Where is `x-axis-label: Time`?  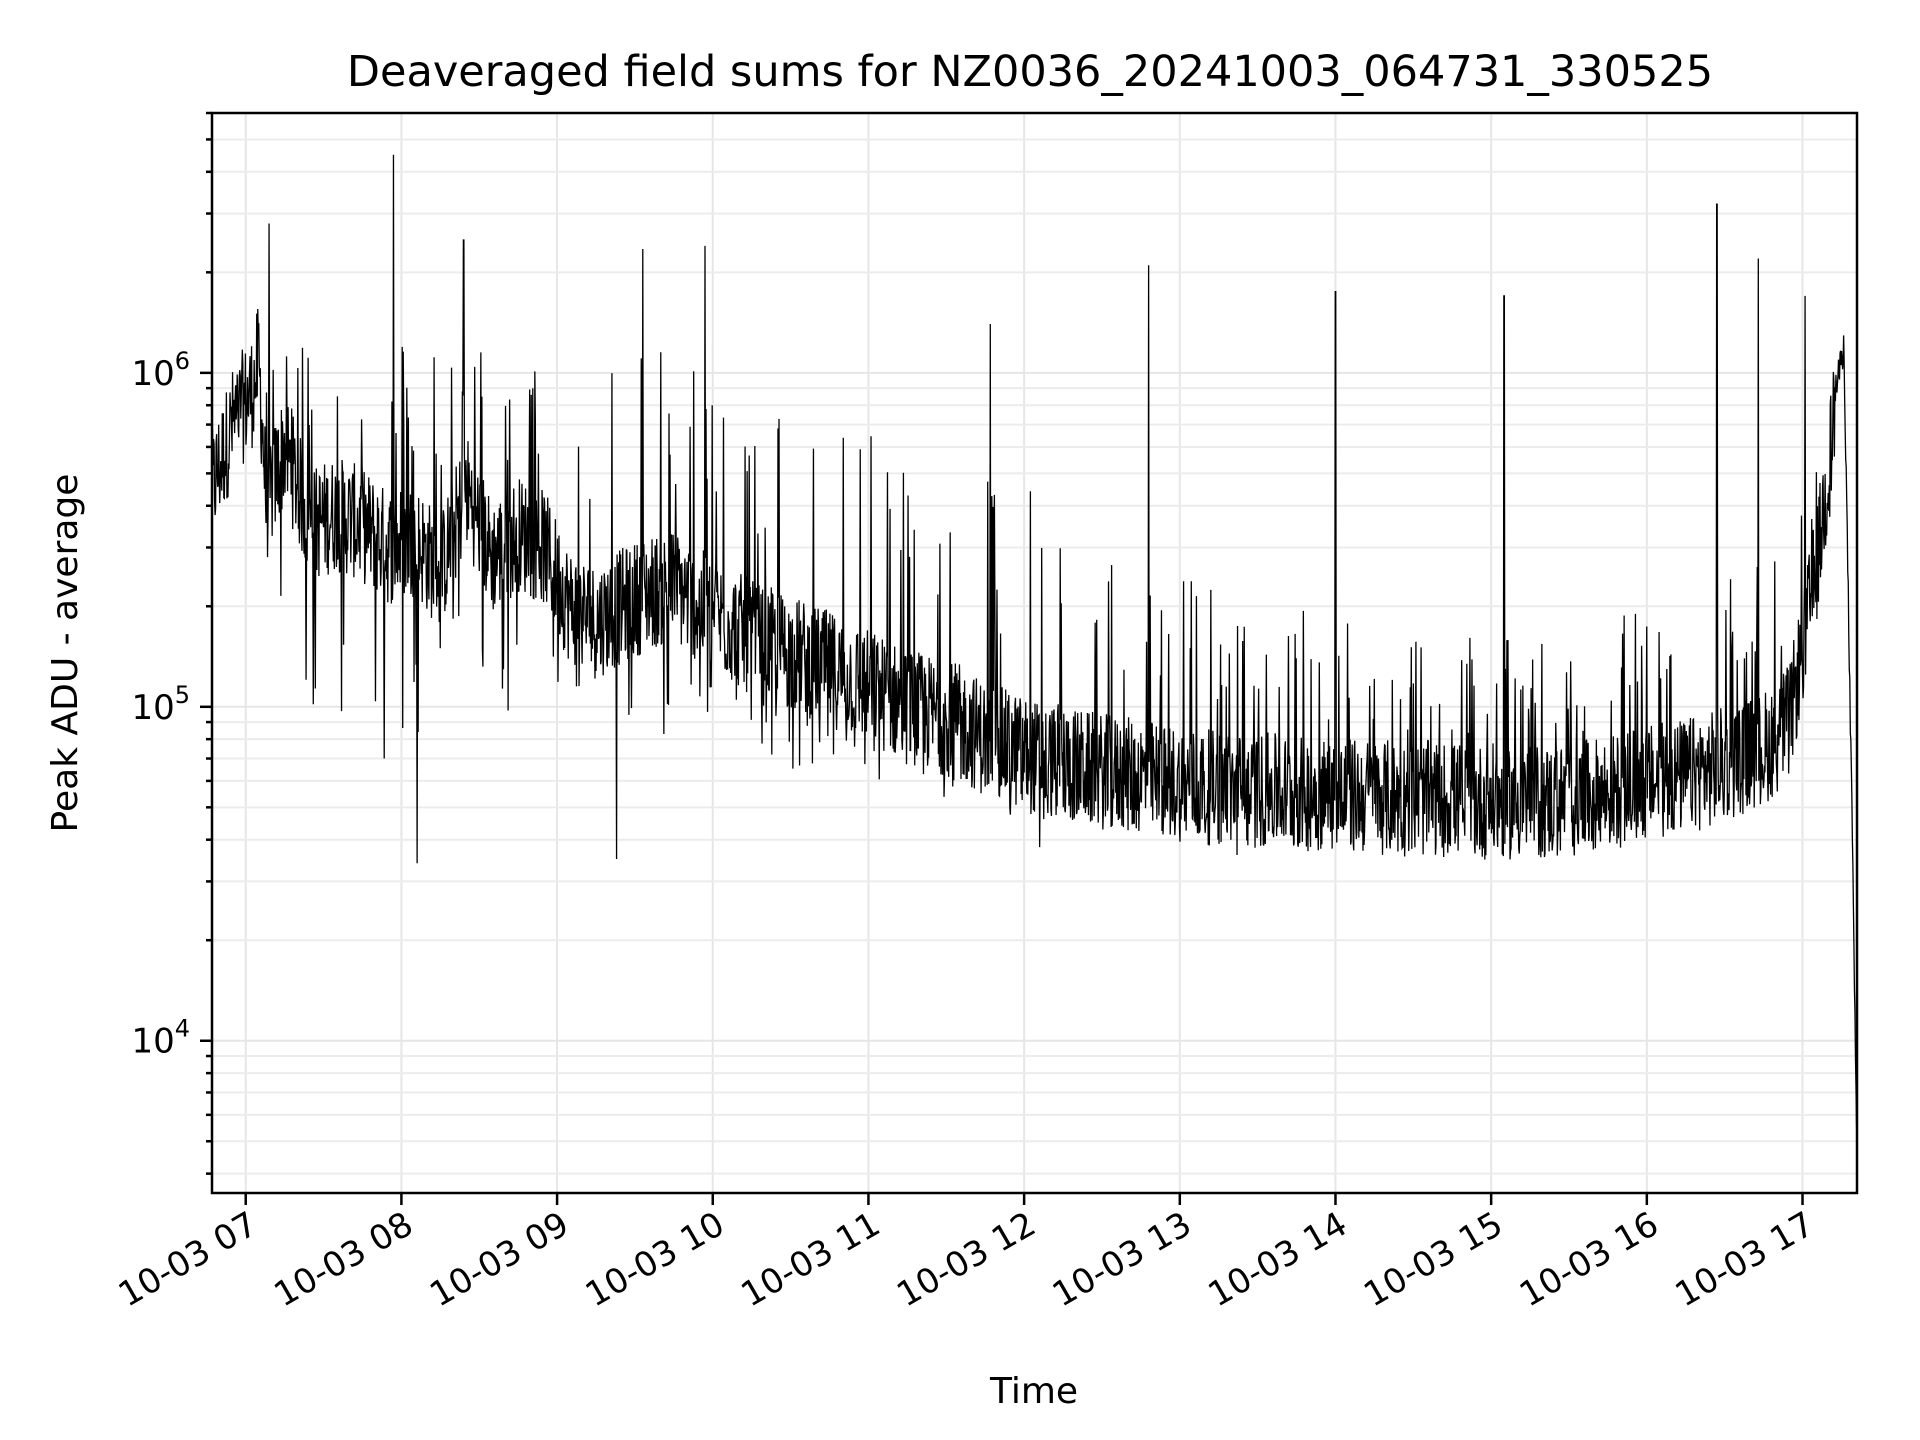
x-axis-label: Time is located at coordinates (1033, 1391).